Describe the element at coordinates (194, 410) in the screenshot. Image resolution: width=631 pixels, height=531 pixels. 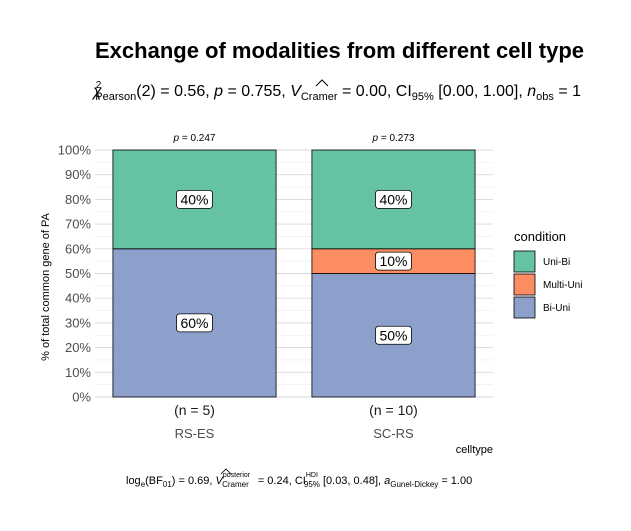
I see `bar-count-label: (n = 5)` at that location.